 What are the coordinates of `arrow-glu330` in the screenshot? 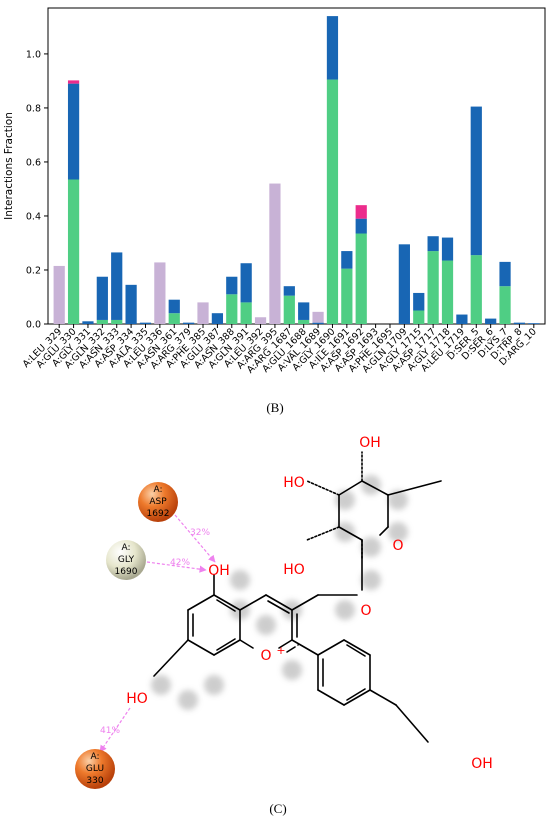 It's located at (115, 730).